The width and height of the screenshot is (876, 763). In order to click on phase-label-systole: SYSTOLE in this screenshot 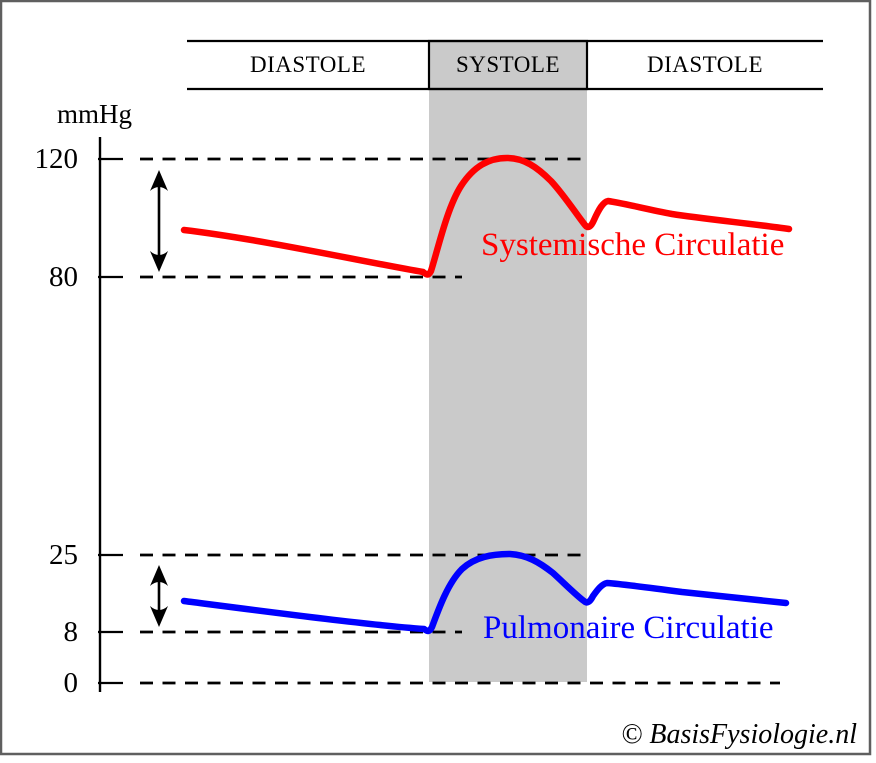, I will do `click(508, 64)`.